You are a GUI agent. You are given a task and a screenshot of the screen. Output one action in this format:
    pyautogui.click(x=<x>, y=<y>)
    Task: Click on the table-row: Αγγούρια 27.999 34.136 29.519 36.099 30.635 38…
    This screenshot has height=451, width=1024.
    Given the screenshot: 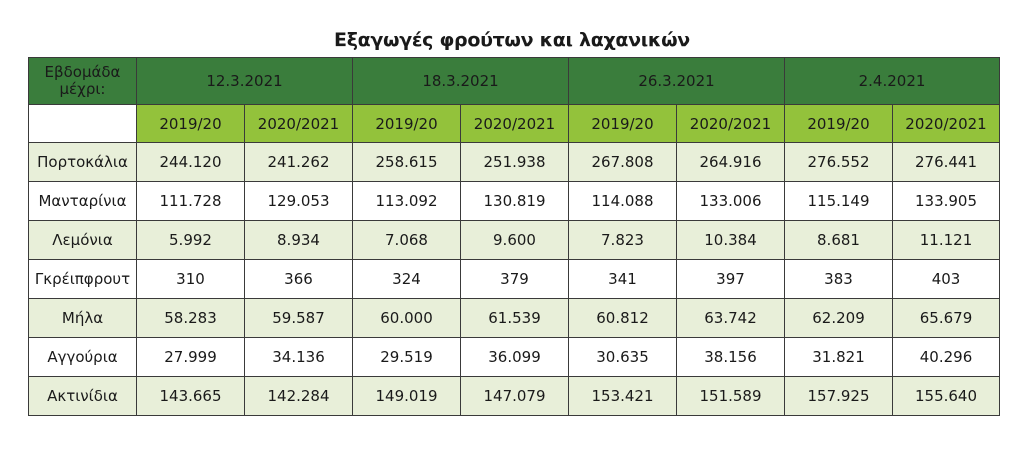 What is the action you would take?
    pyautogui.click(x=514, y=357)
    